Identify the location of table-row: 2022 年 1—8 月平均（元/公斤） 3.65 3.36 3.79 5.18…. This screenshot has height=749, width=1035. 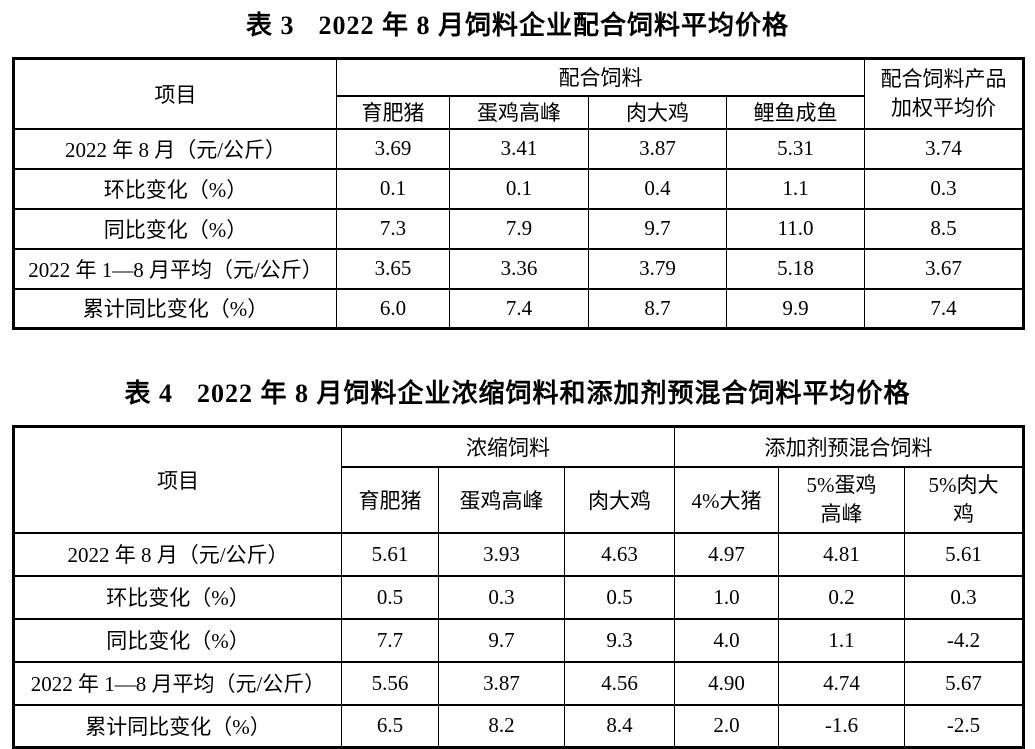
(518, 268).